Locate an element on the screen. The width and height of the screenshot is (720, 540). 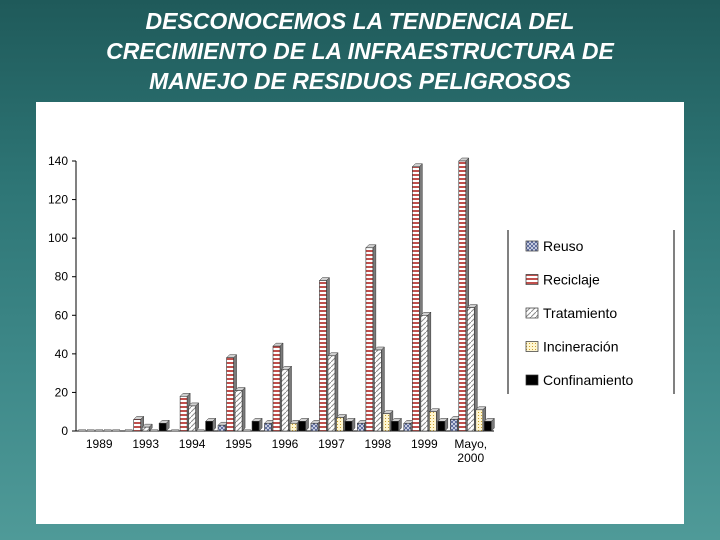
y-tick-label: 140 is located at coordinates (58, 161).